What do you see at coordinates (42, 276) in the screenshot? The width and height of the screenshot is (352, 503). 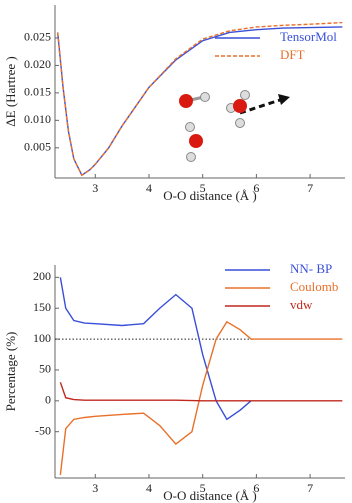 I see `y-tick-label: 200` at bounding box center [42, 276].